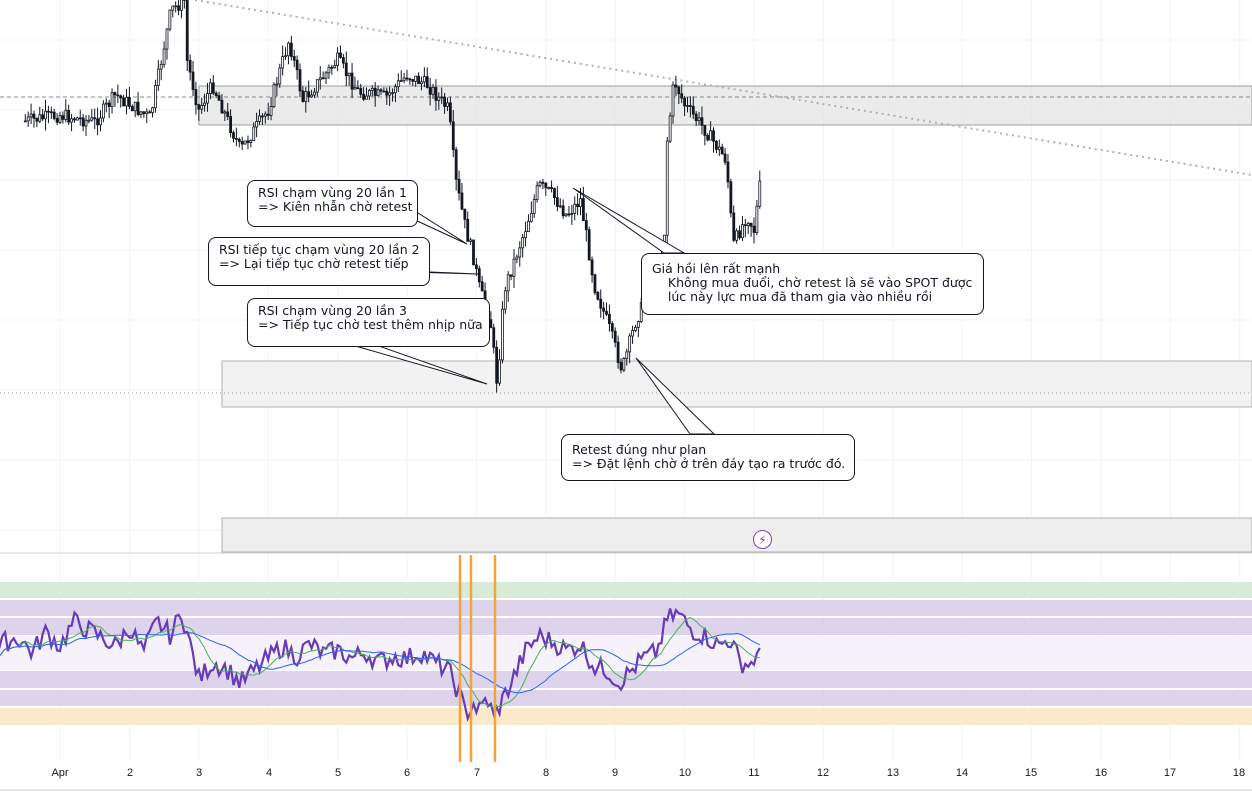 The image size is (1252, 796). Describe the element at coordinates (477, 773) in the screenshot. I see `x-tick-7: 7` at that location.